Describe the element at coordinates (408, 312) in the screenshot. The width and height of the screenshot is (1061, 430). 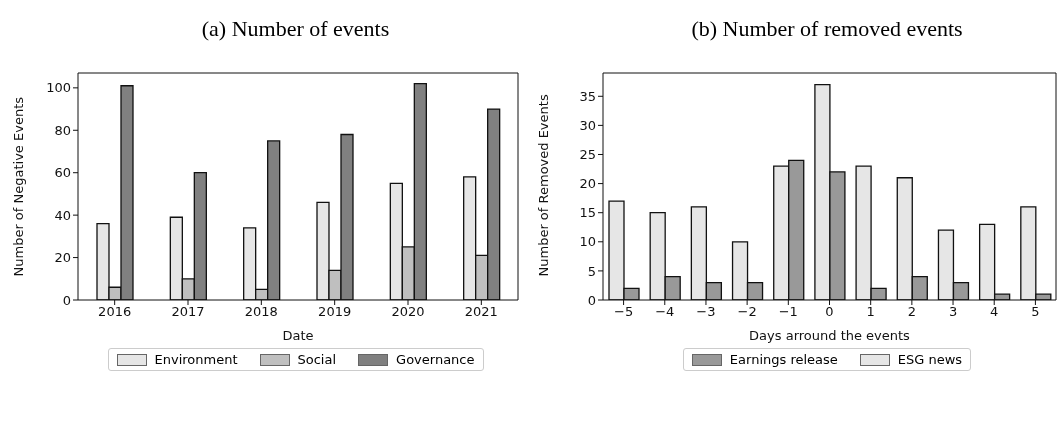
I see `x-tick-label: 2020` at that location.